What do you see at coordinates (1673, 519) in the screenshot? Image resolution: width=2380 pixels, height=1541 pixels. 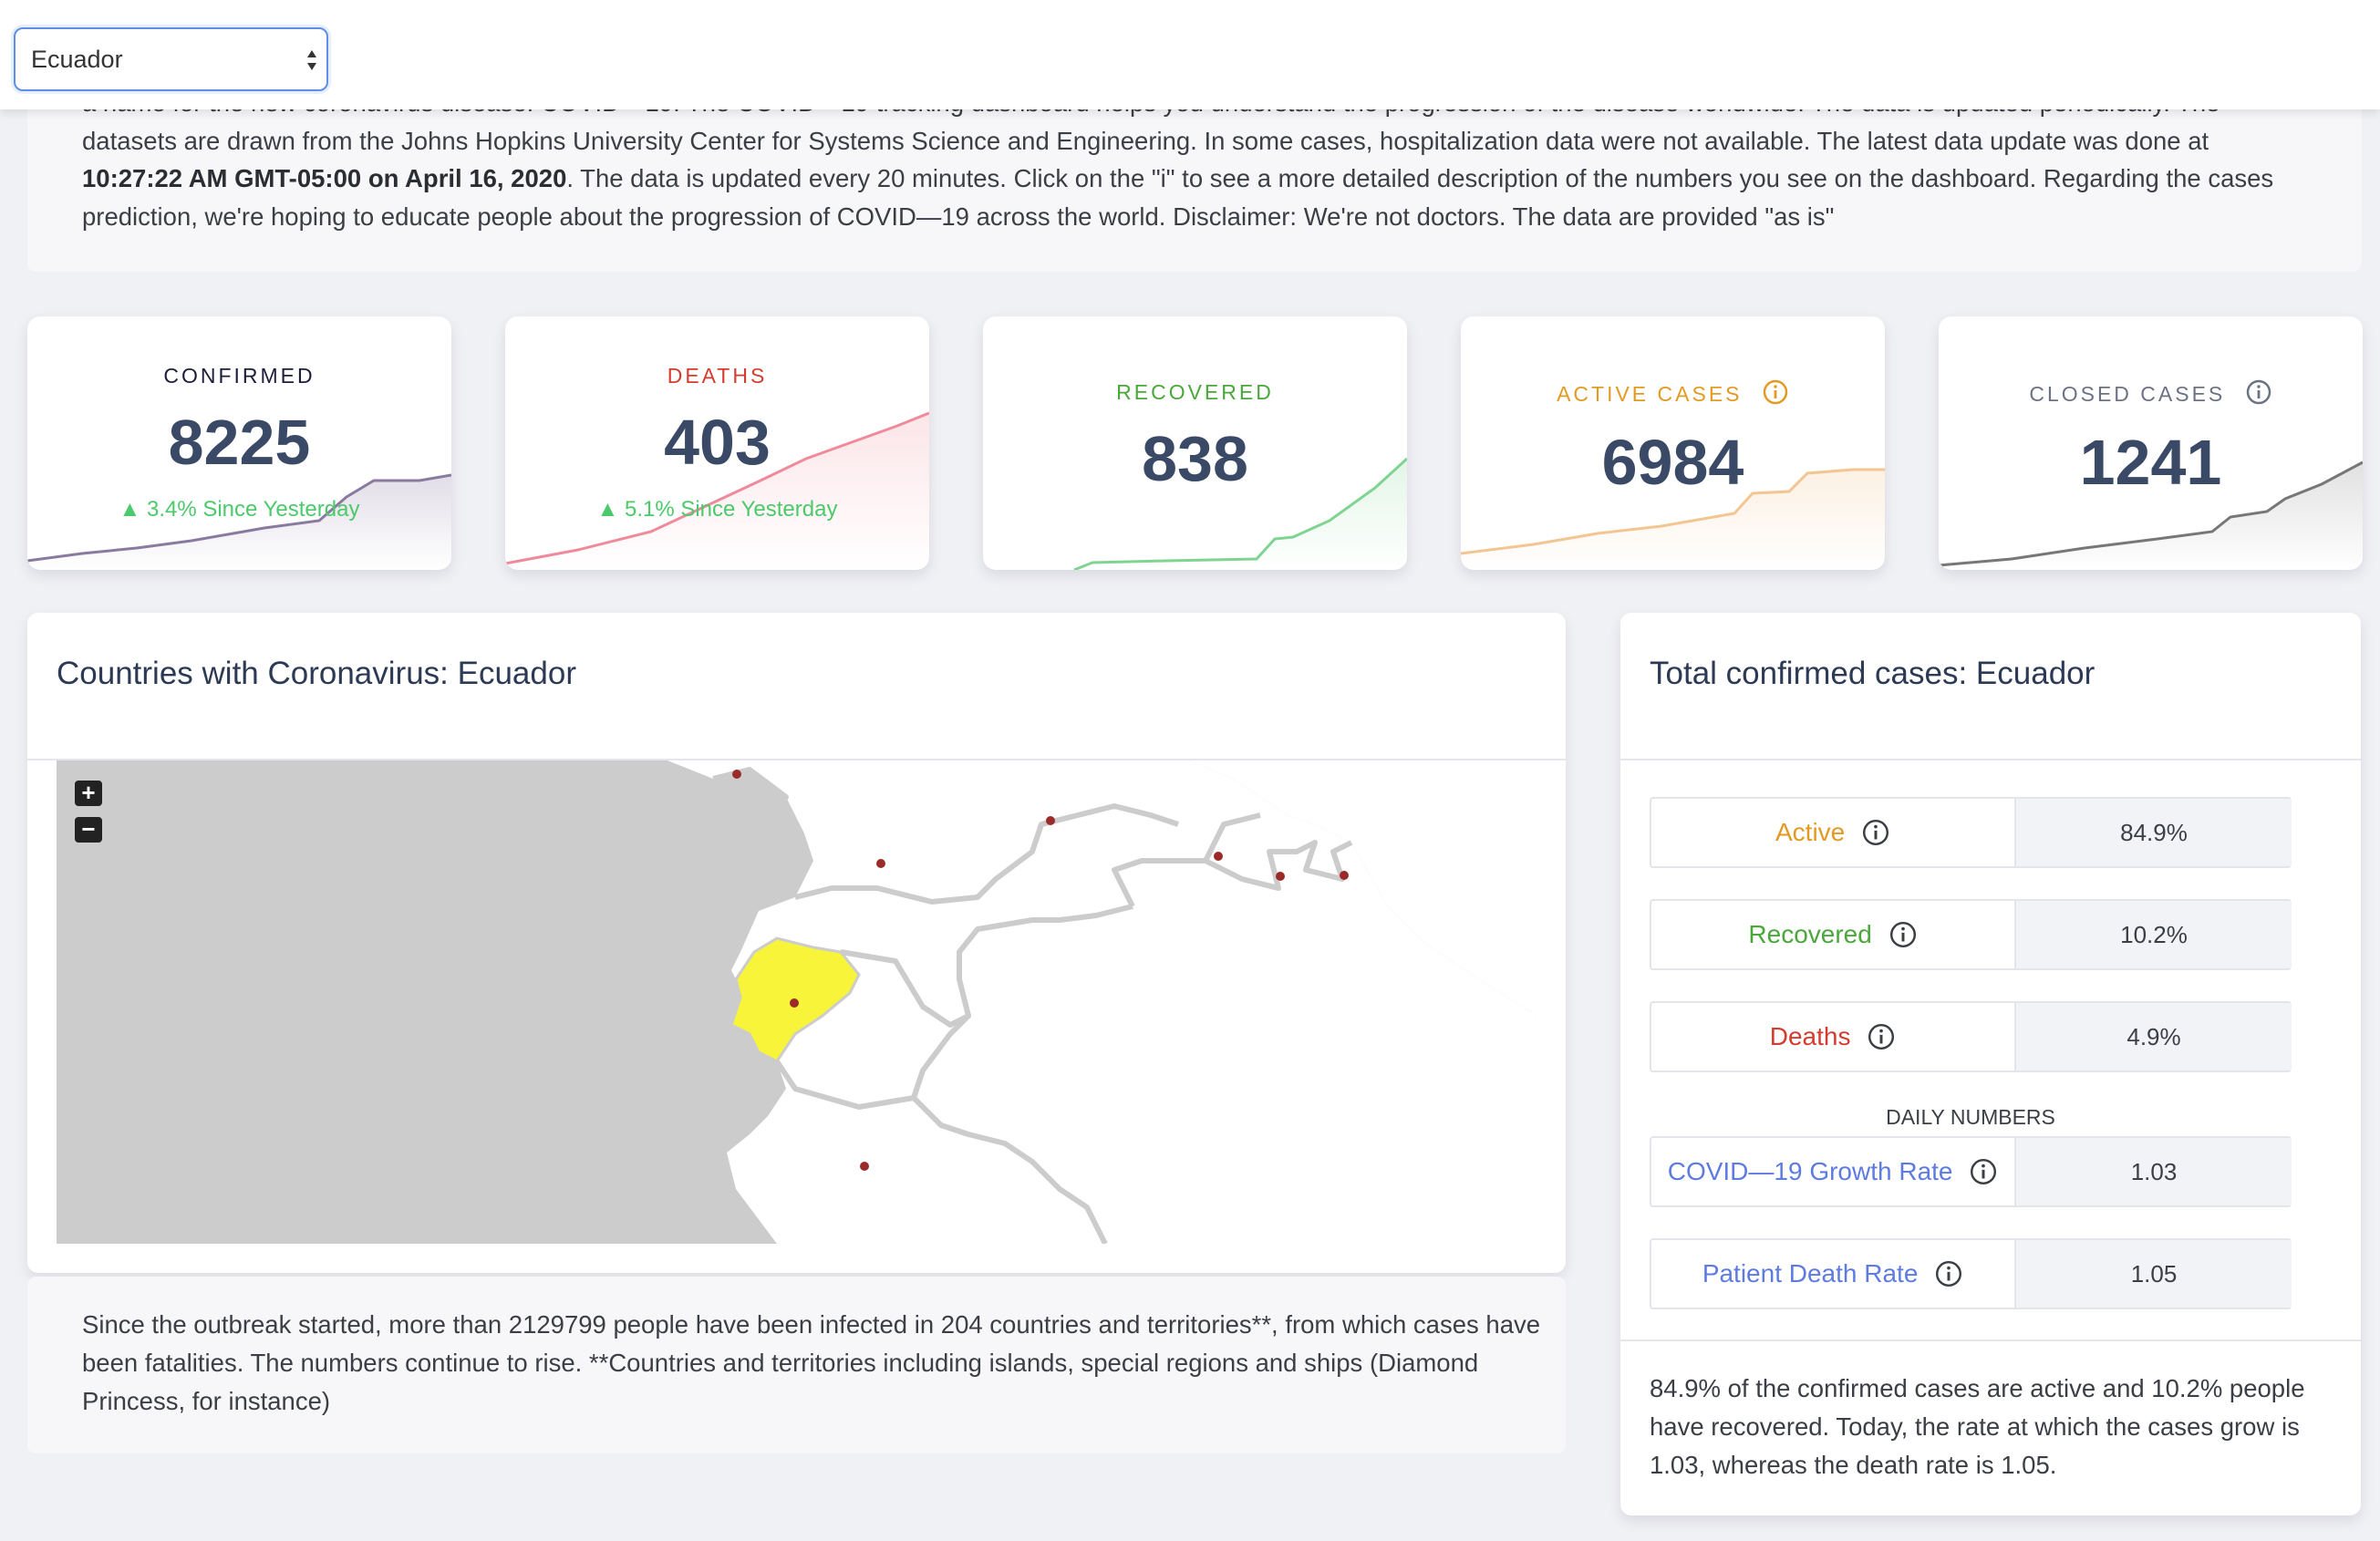 I see `active-sparkline` at bounding box center [1673, 519].